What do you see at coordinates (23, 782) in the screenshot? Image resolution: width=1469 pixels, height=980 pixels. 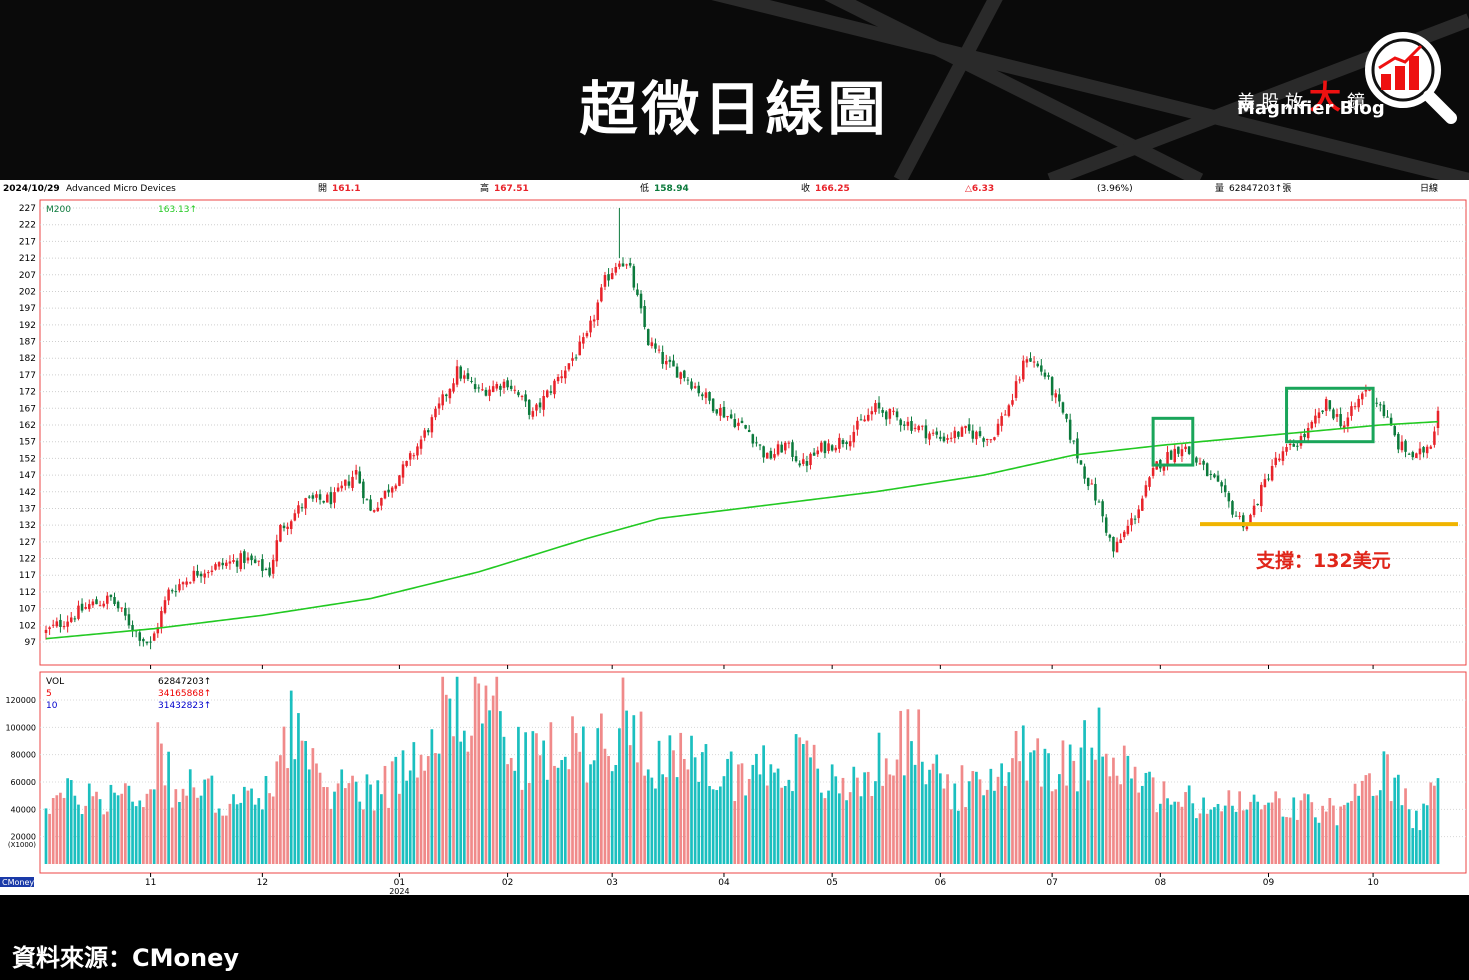 I see `volume-tick-label: 60000` at bounding box center [23, 782].